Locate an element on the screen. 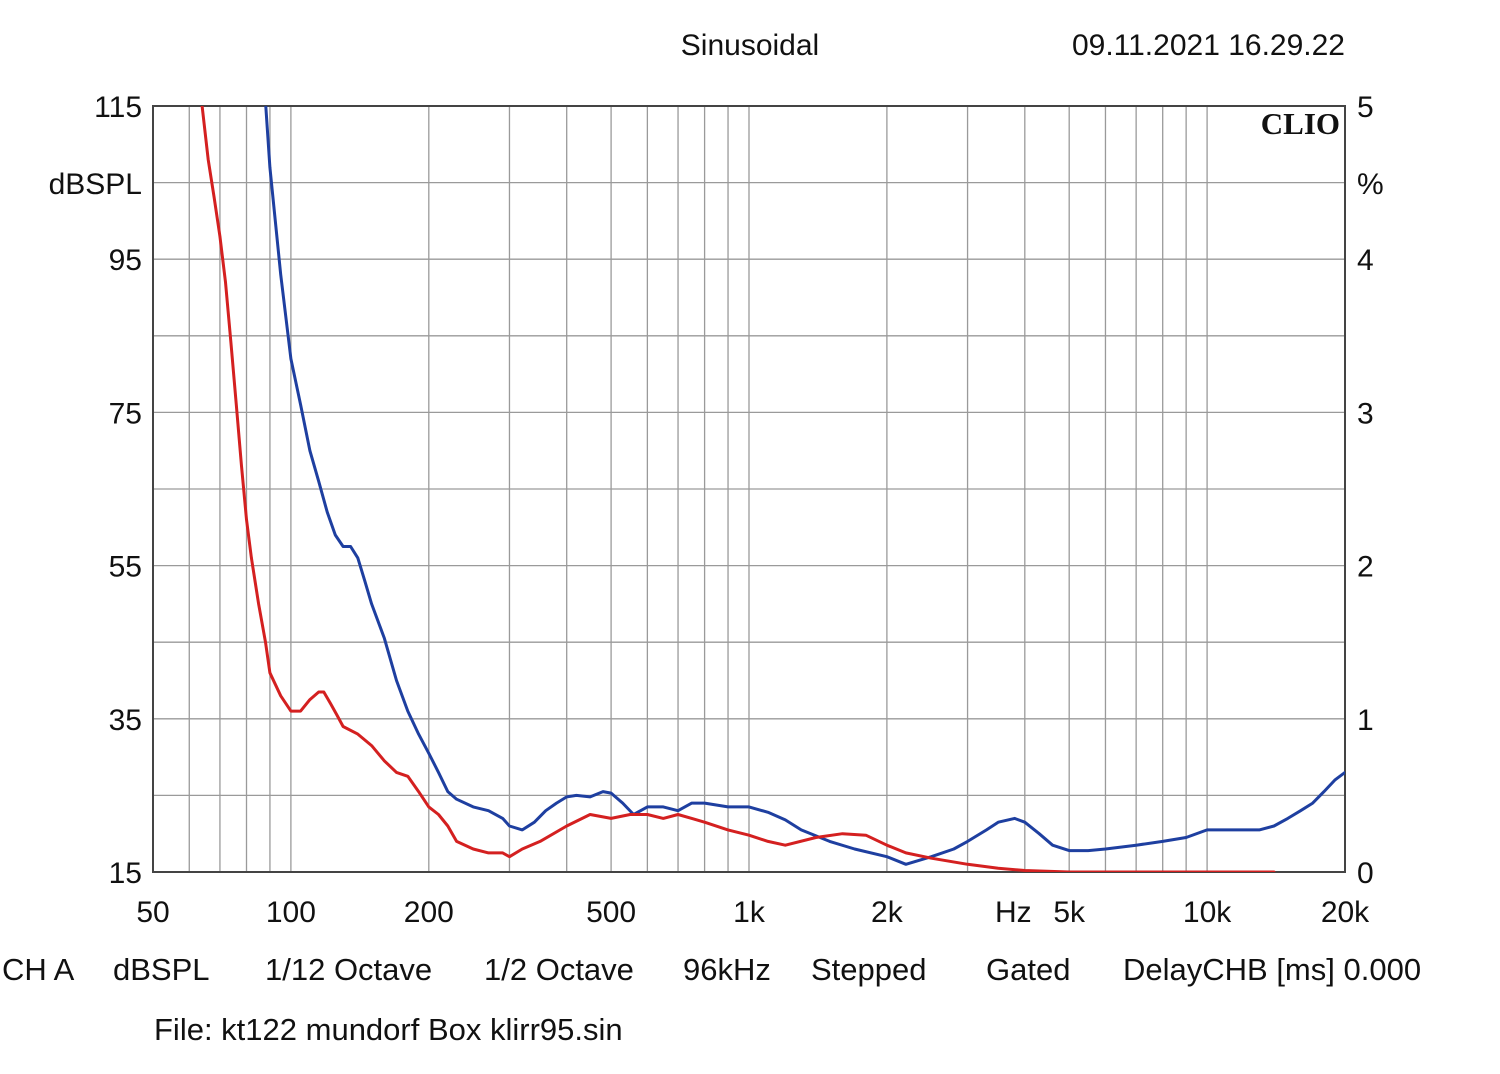 The height and width of the screenshot is (1074, 1500). unit-label: dBSPL is located at coordinates (161, 969).